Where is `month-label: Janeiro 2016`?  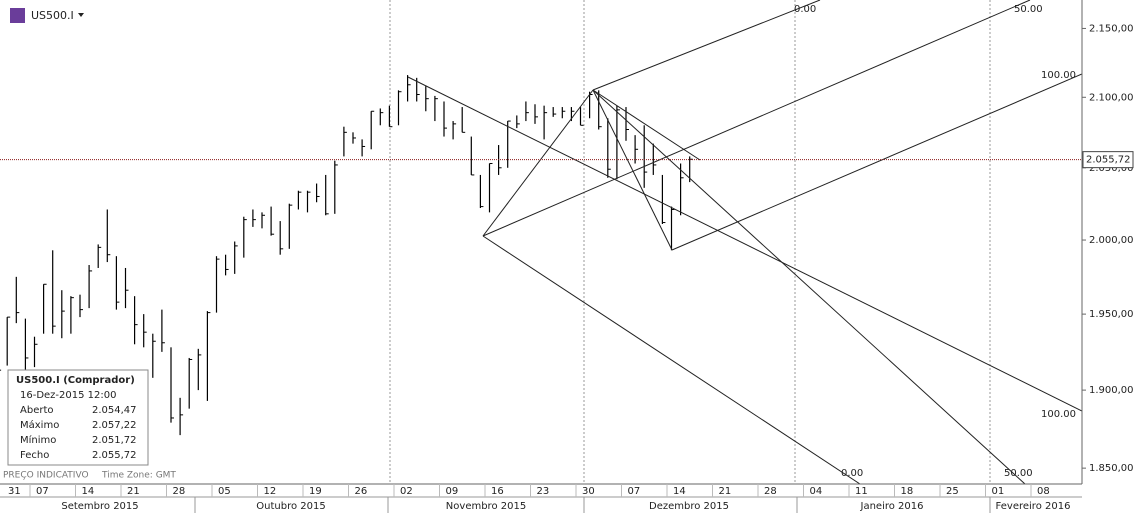
month-label: Janeiro 2016 is located at coordinates (892, 506).